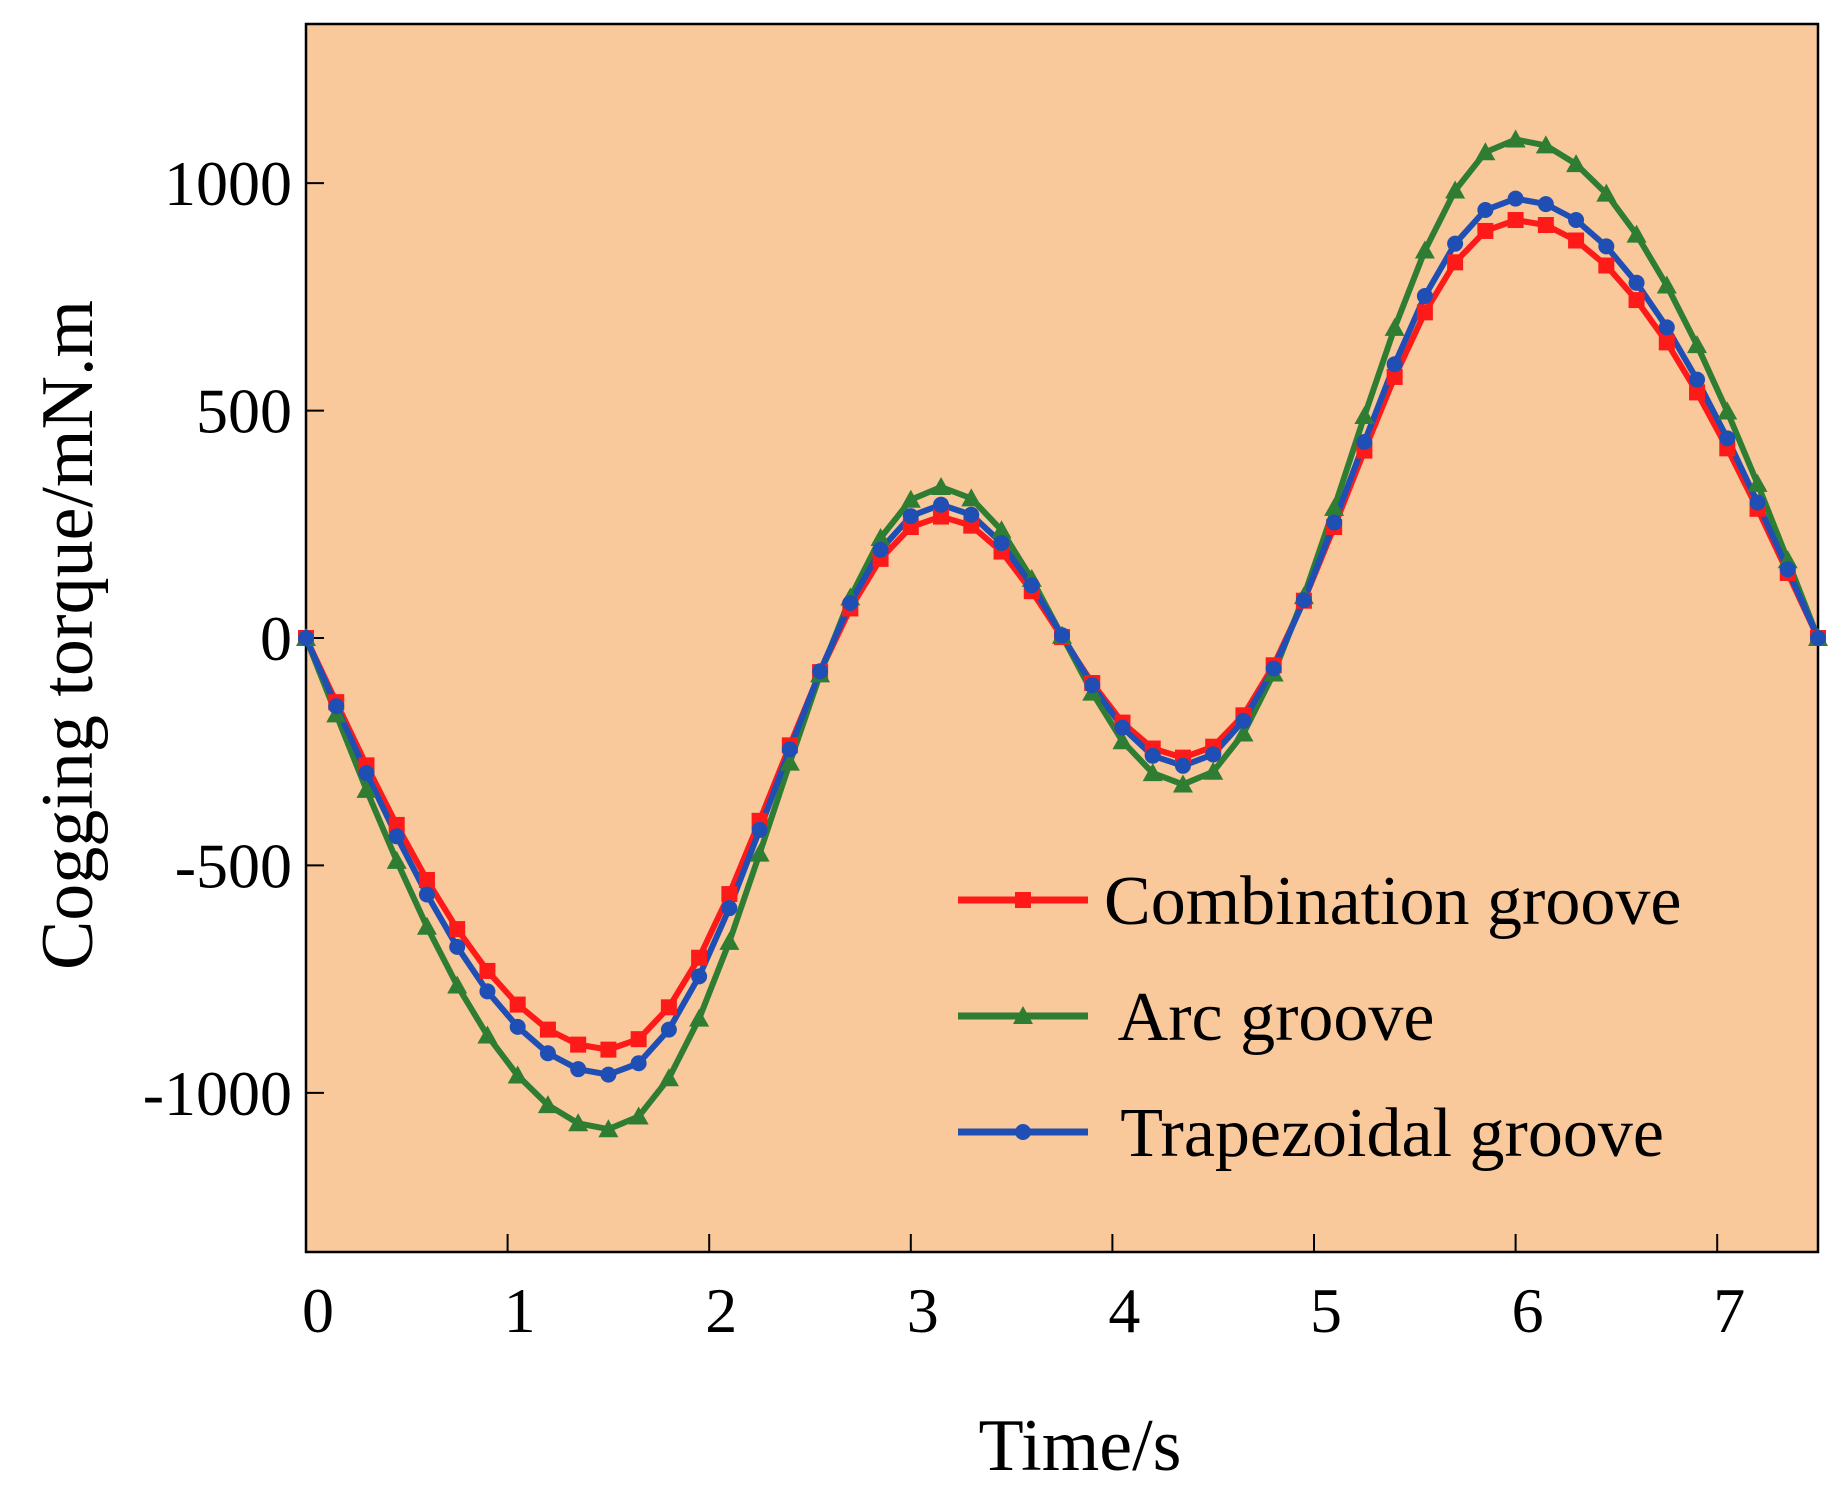 This screenshot has height=1498, width=1844. What do you see at coordinates (217, 1093) in the screenshot?
I see `y-tick-label: -1000` at bounding box center [217, 1093].